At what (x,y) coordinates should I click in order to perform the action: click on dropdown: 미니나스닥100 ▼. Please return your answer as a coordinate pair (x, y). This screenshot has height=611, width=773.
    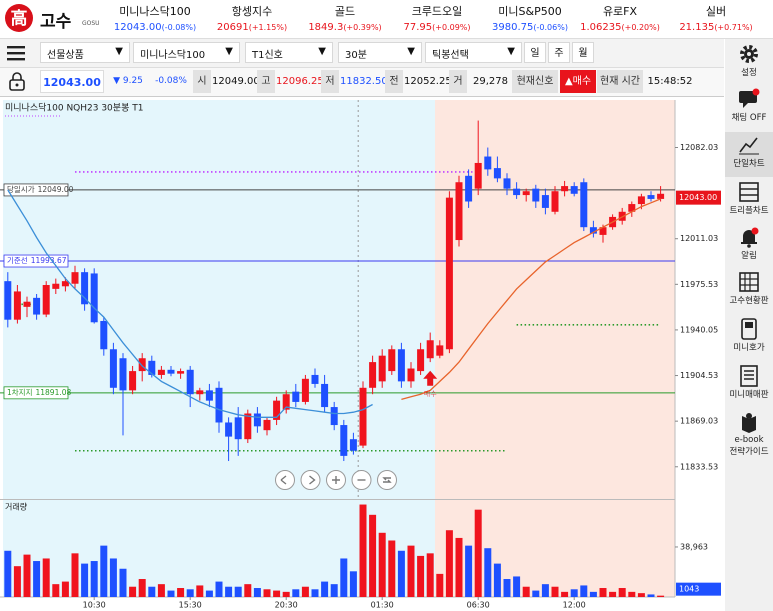
    Looking at the image, I should click on (186, 52).